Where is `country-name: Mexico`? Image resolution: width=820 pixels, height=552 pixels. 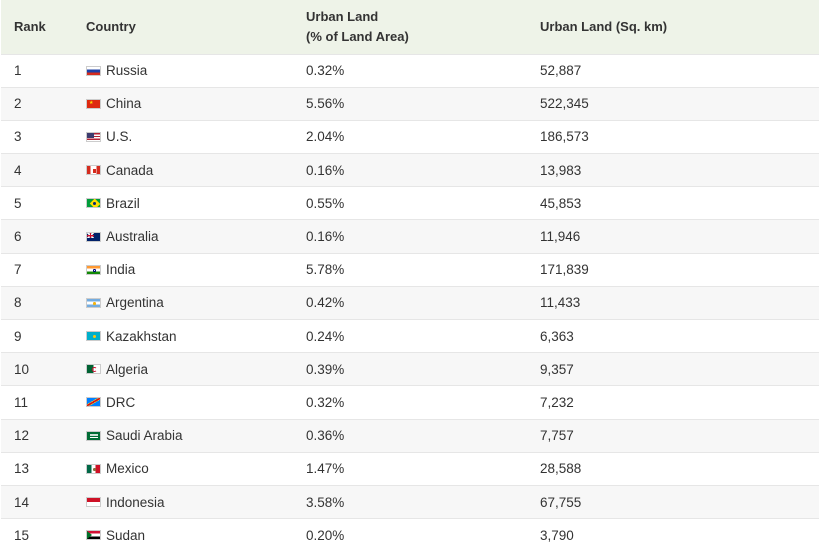 country-name: Mexico is located at coordinates (127, 469).